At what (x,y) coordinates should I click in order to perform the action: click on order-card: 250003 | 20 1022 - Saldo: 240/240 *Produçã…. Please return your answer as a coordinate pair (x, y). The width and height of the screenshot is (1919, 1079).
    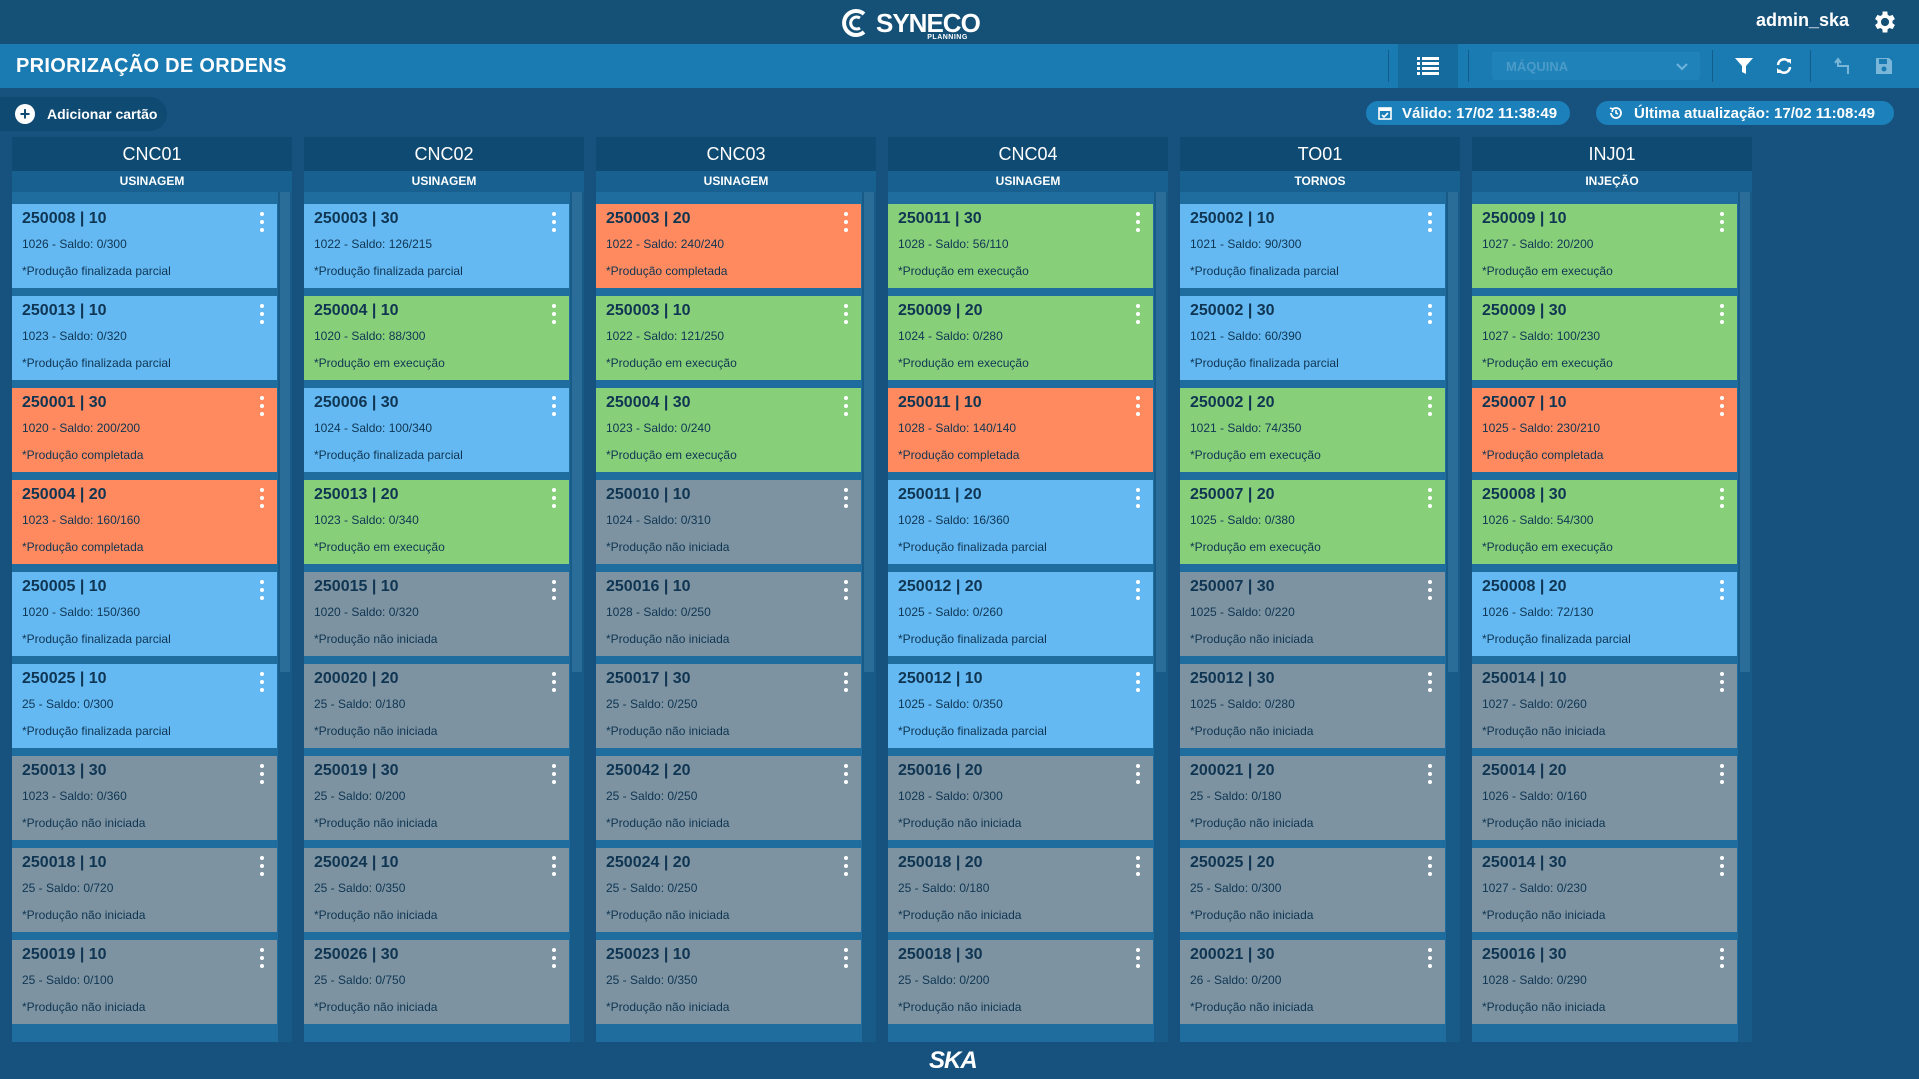
    Looking at the image, I should click on (728, 246).